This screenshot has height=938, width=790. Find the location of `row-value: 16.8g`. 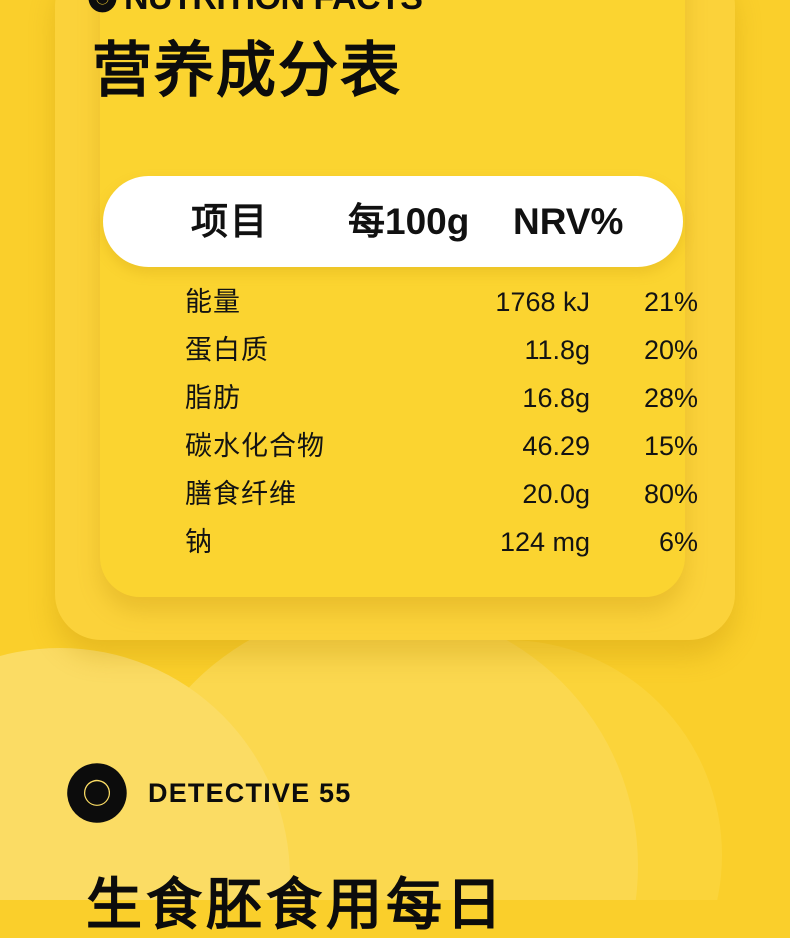

row-value: 16.8g is located at coordinates (556, 398).